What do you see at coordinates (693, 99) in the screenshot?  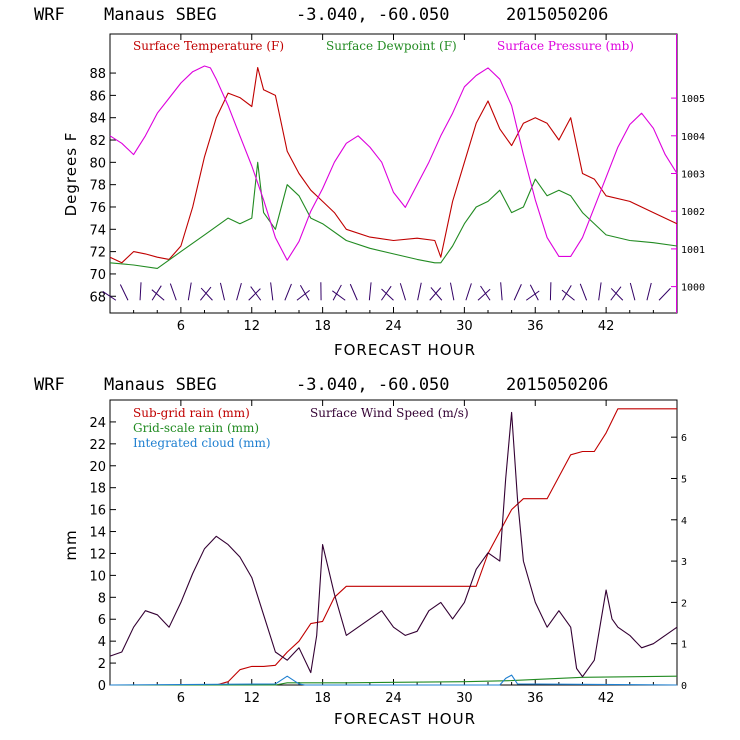 I see `y2-tick-label: 1005` at bounding box center [693, 99].